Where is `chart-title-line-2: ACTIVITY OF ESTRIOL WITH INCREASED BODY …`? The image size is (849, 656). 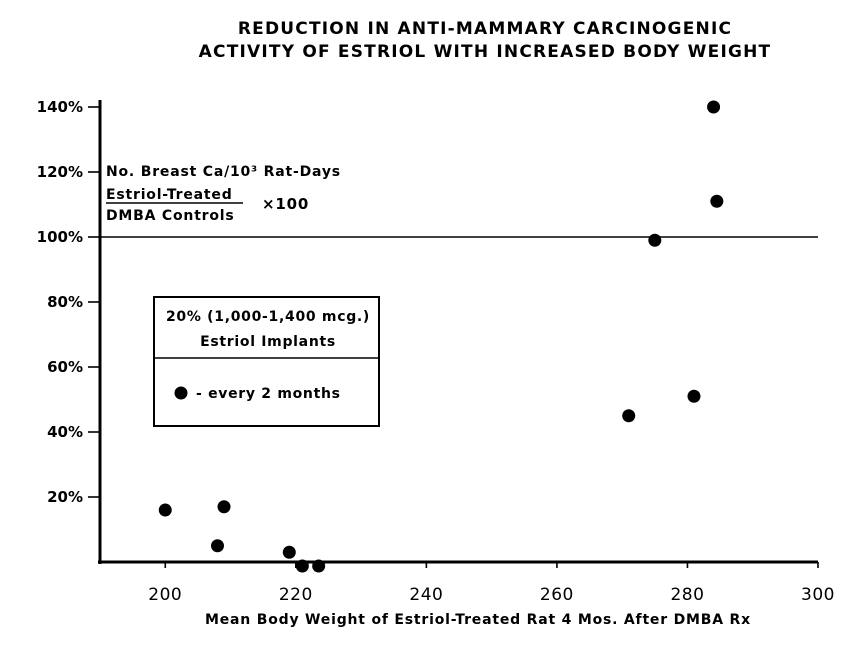 chart-title-line-2: ACTIVITY OF ESTRIOL WITH INCREASED BODY … is located at coordinates (485, 52).